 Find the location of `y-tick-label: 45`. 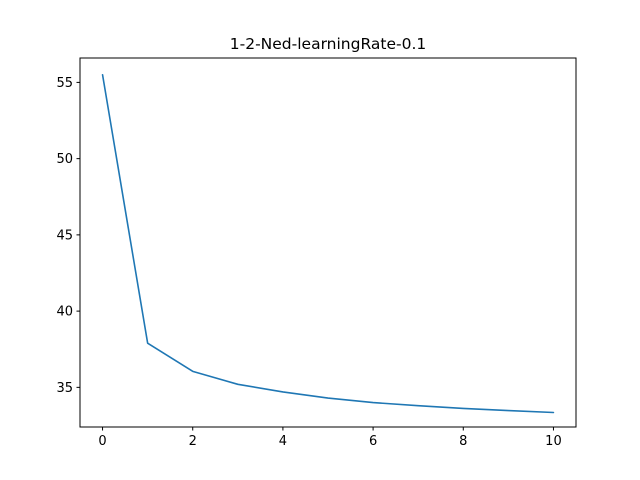

y-tick-label: 45 is located at coordinates (64, 235).